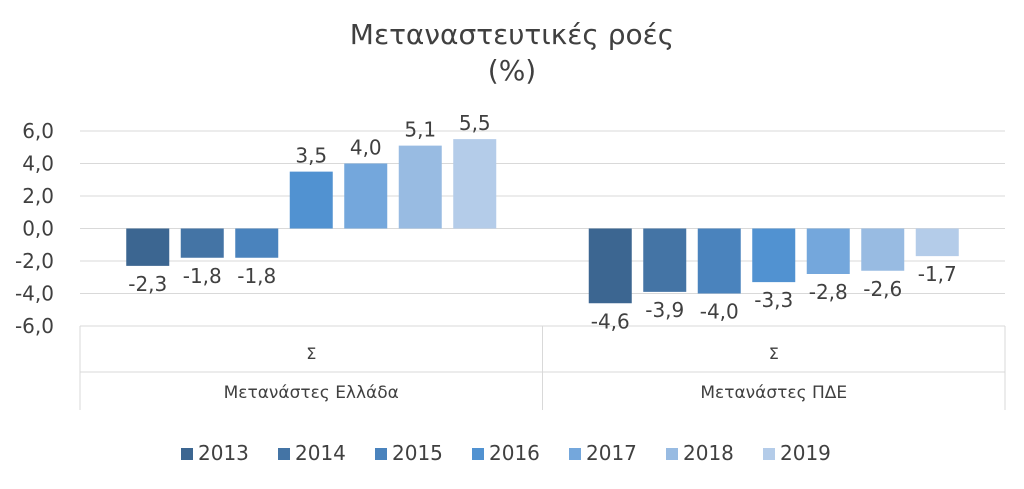  What do you see at coordinates (223, 453) in the screenshot?
I see `legend-label: 2013` at bounding box center [223, 453].